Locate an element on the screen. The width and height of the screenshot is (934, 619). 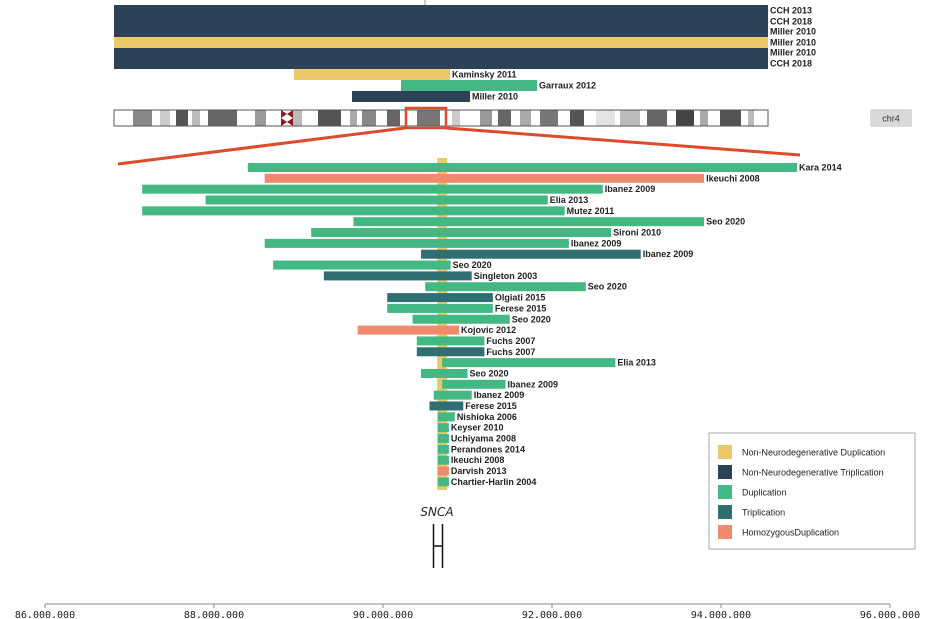
zoom-line-left is located at coordinates (261, 146).